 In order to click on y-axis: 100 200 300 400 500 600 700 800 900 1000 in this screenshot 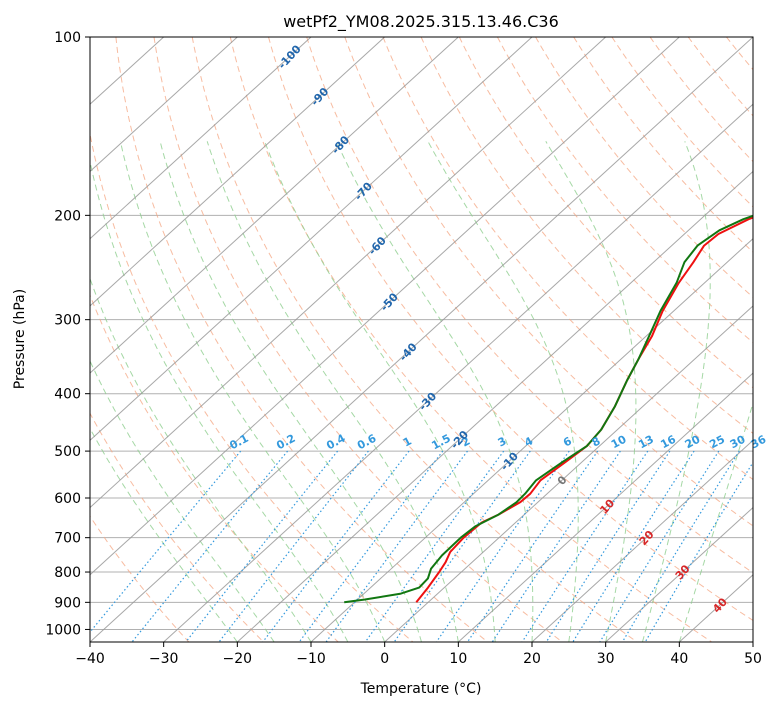, I will do `click(67, 334)`.